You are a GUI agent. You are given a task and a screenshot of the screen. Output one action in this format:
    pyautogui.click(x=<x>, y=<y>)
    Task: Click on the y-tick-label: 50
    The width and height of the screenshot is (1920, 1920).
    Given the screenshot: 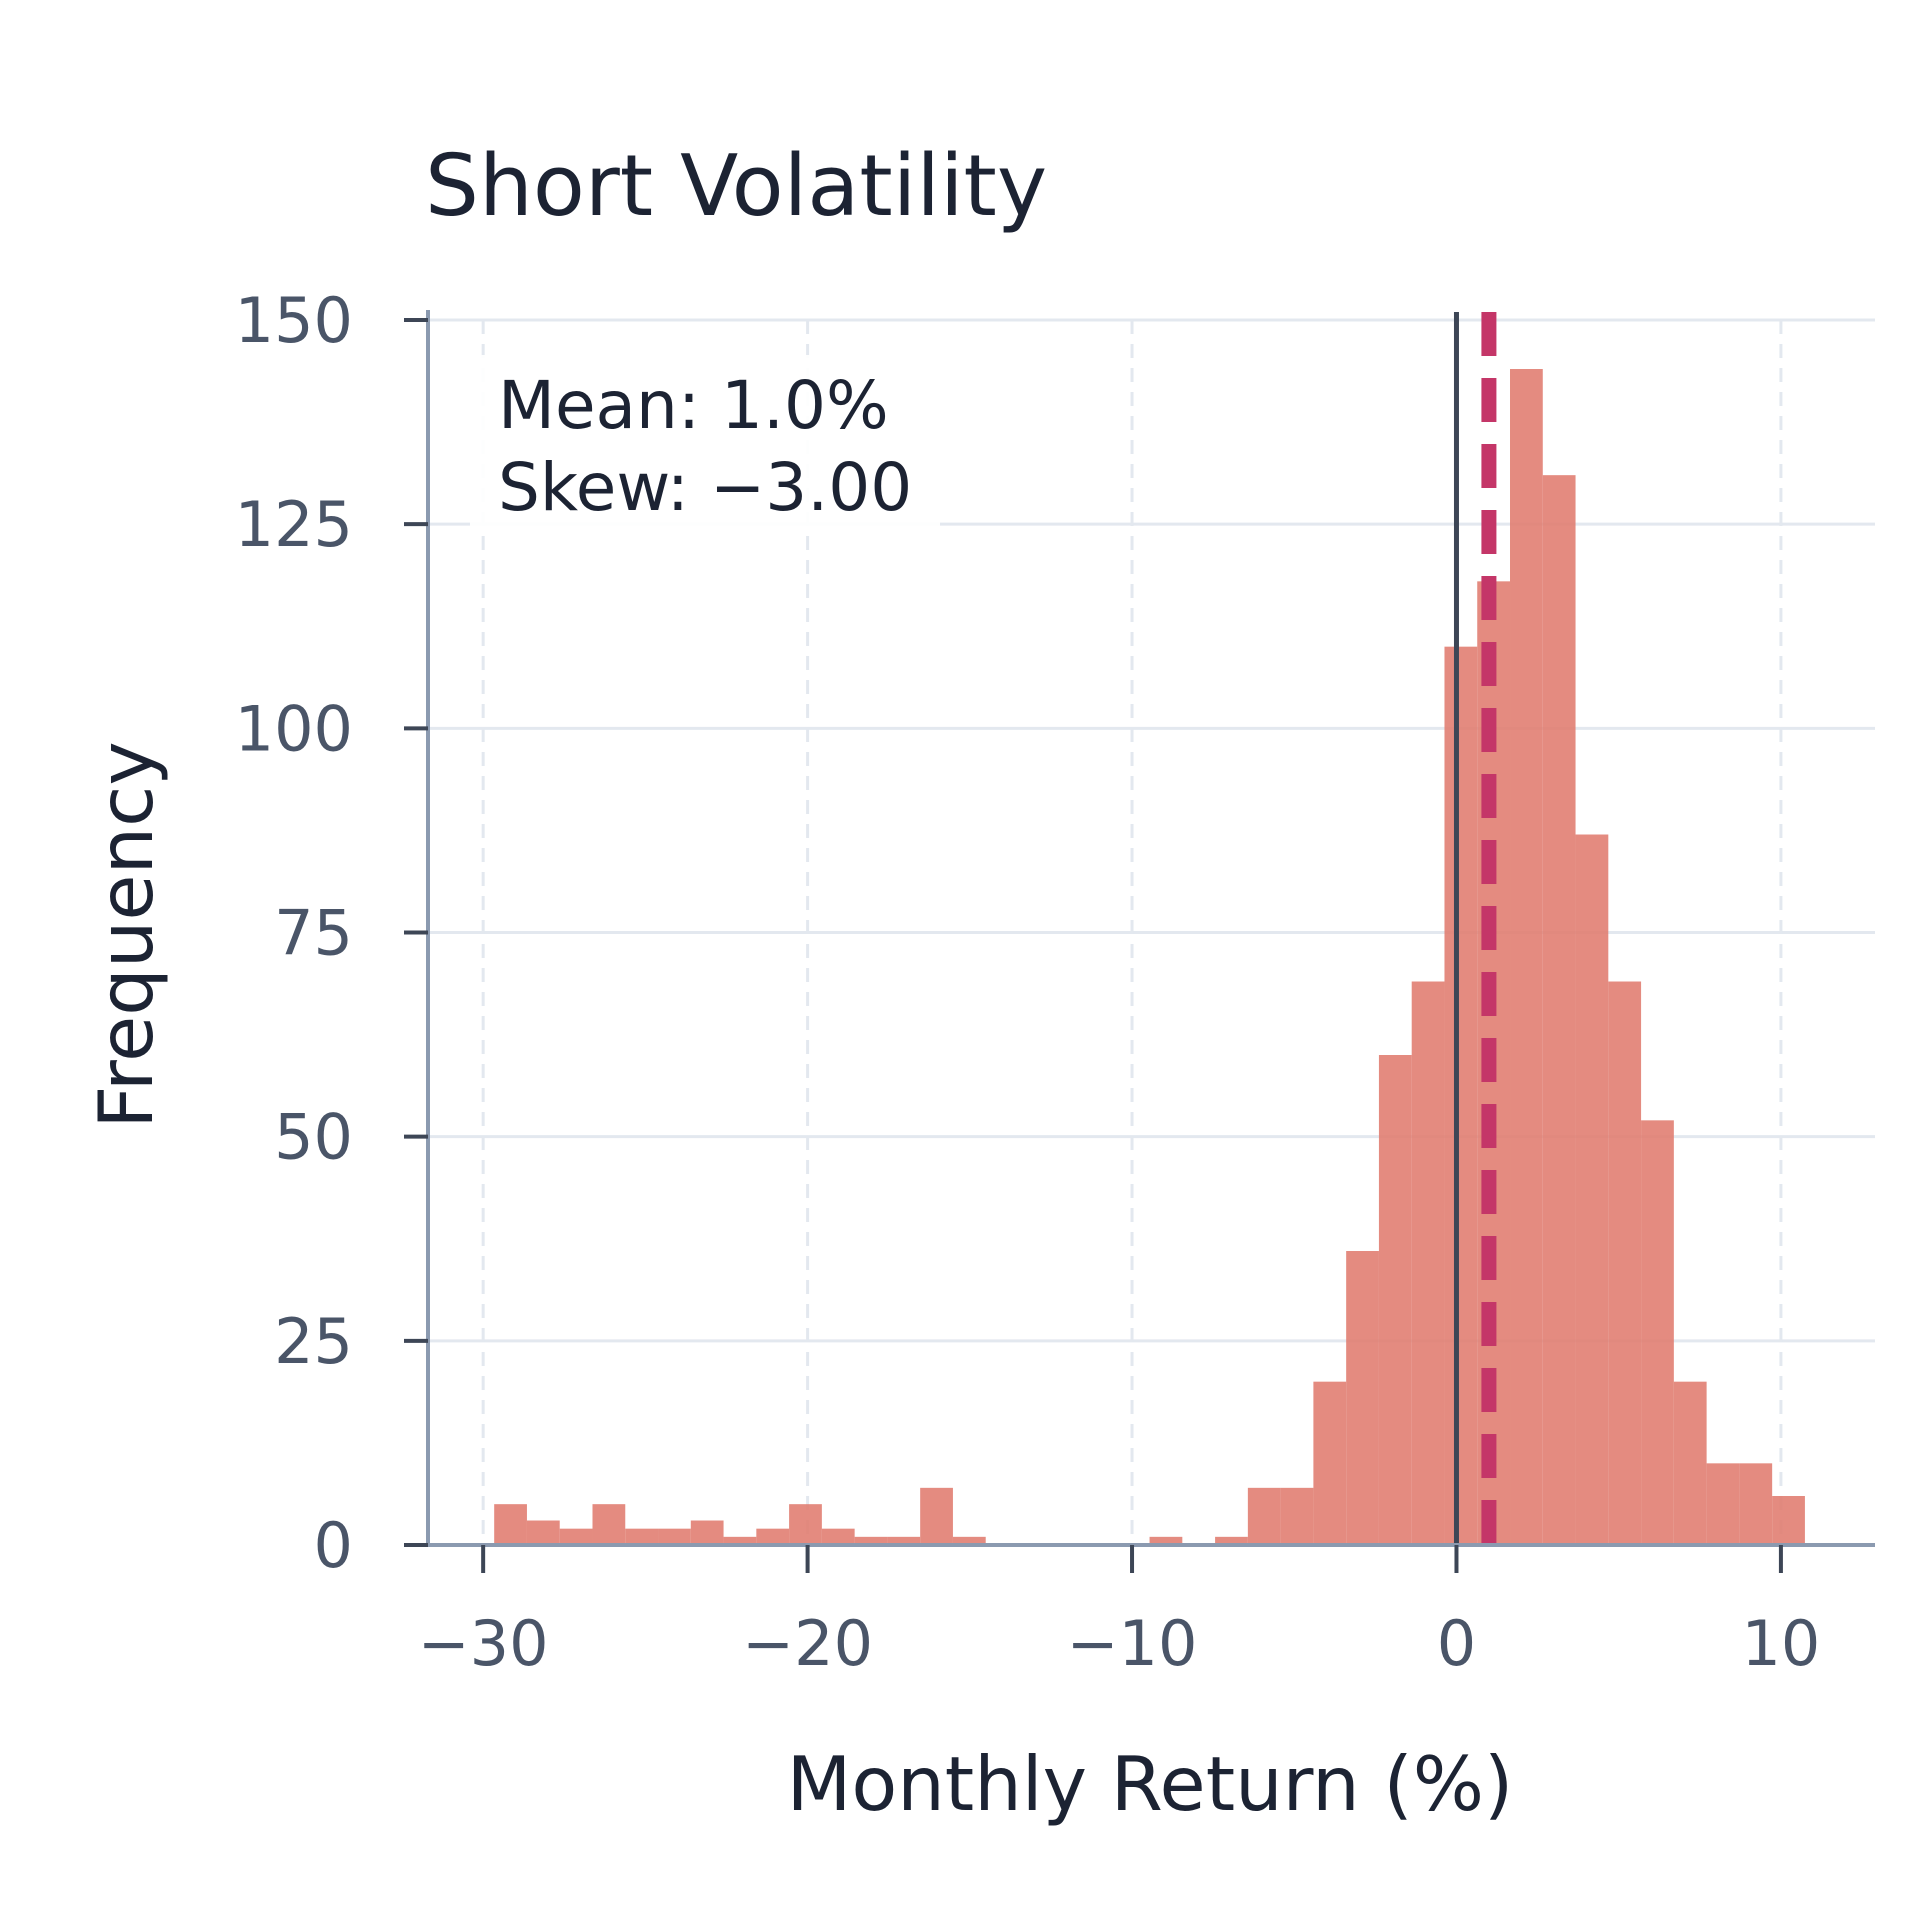 What is the action you would take?
    pyautogui.click(x=313, y=1137)
    